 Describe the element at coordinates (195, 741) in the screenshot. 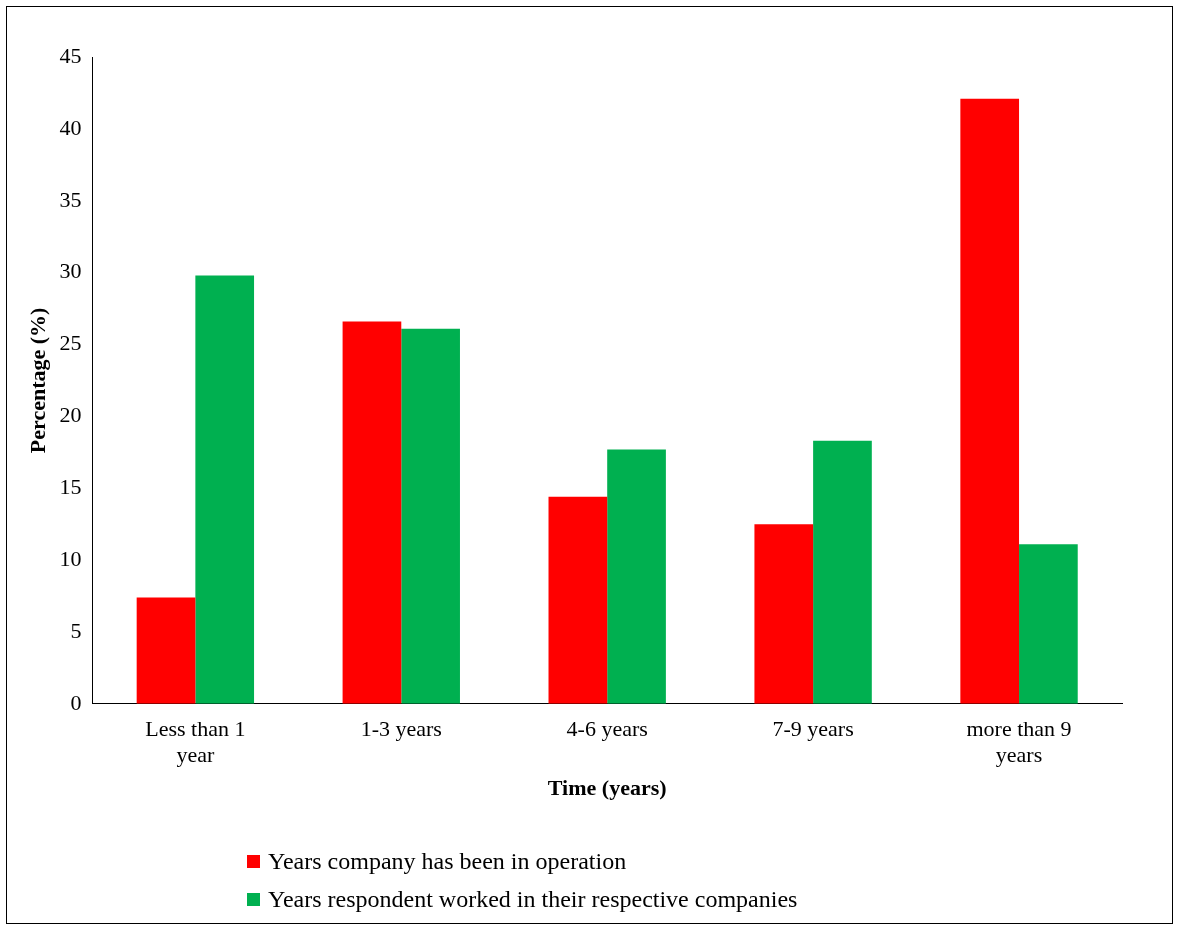

I see `x-tick-label: Less than 1 year` at that location.